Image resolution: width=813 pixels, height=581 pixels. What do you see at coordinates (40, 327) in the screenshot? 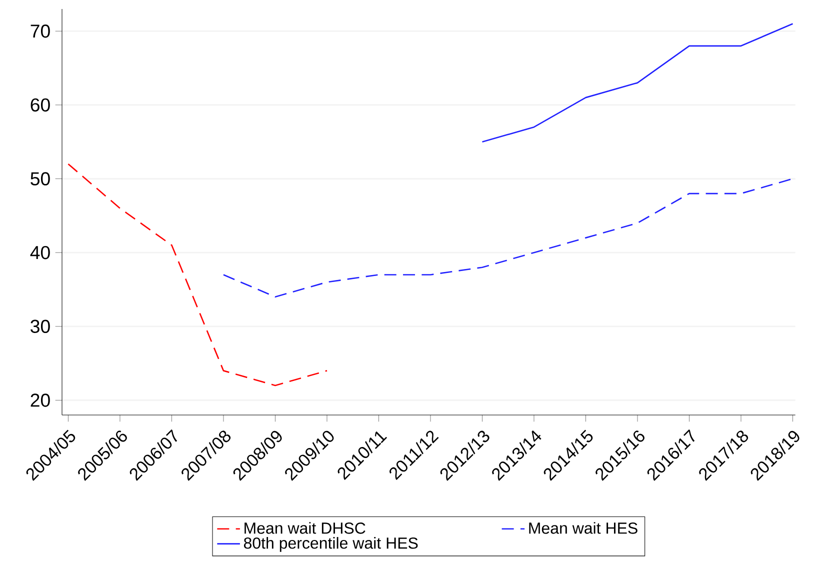
I see `y-tick-label: 30` at bounding box center [40, 327].